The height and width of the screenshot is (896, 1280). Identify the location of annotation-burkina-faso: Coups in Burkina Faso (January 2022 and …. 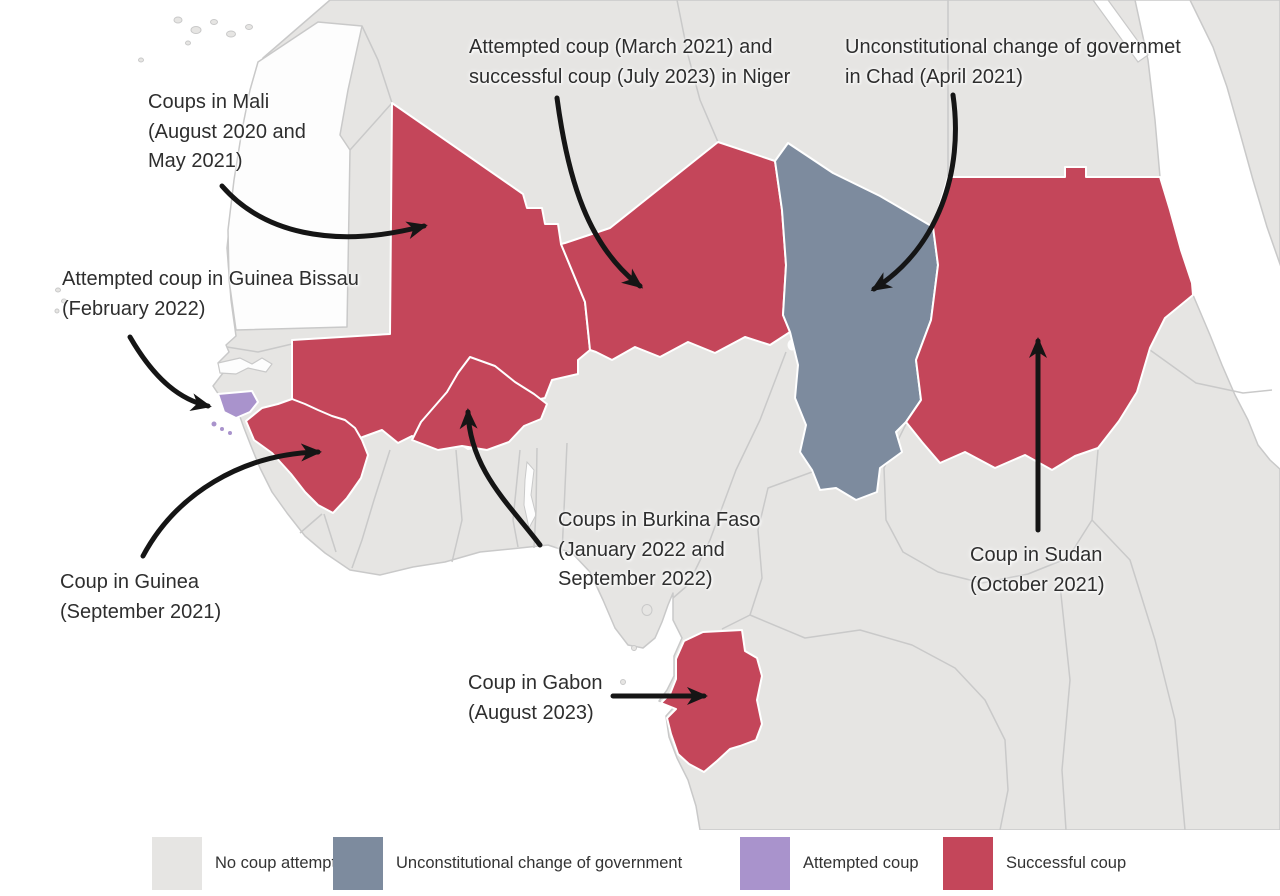
(659, 550).